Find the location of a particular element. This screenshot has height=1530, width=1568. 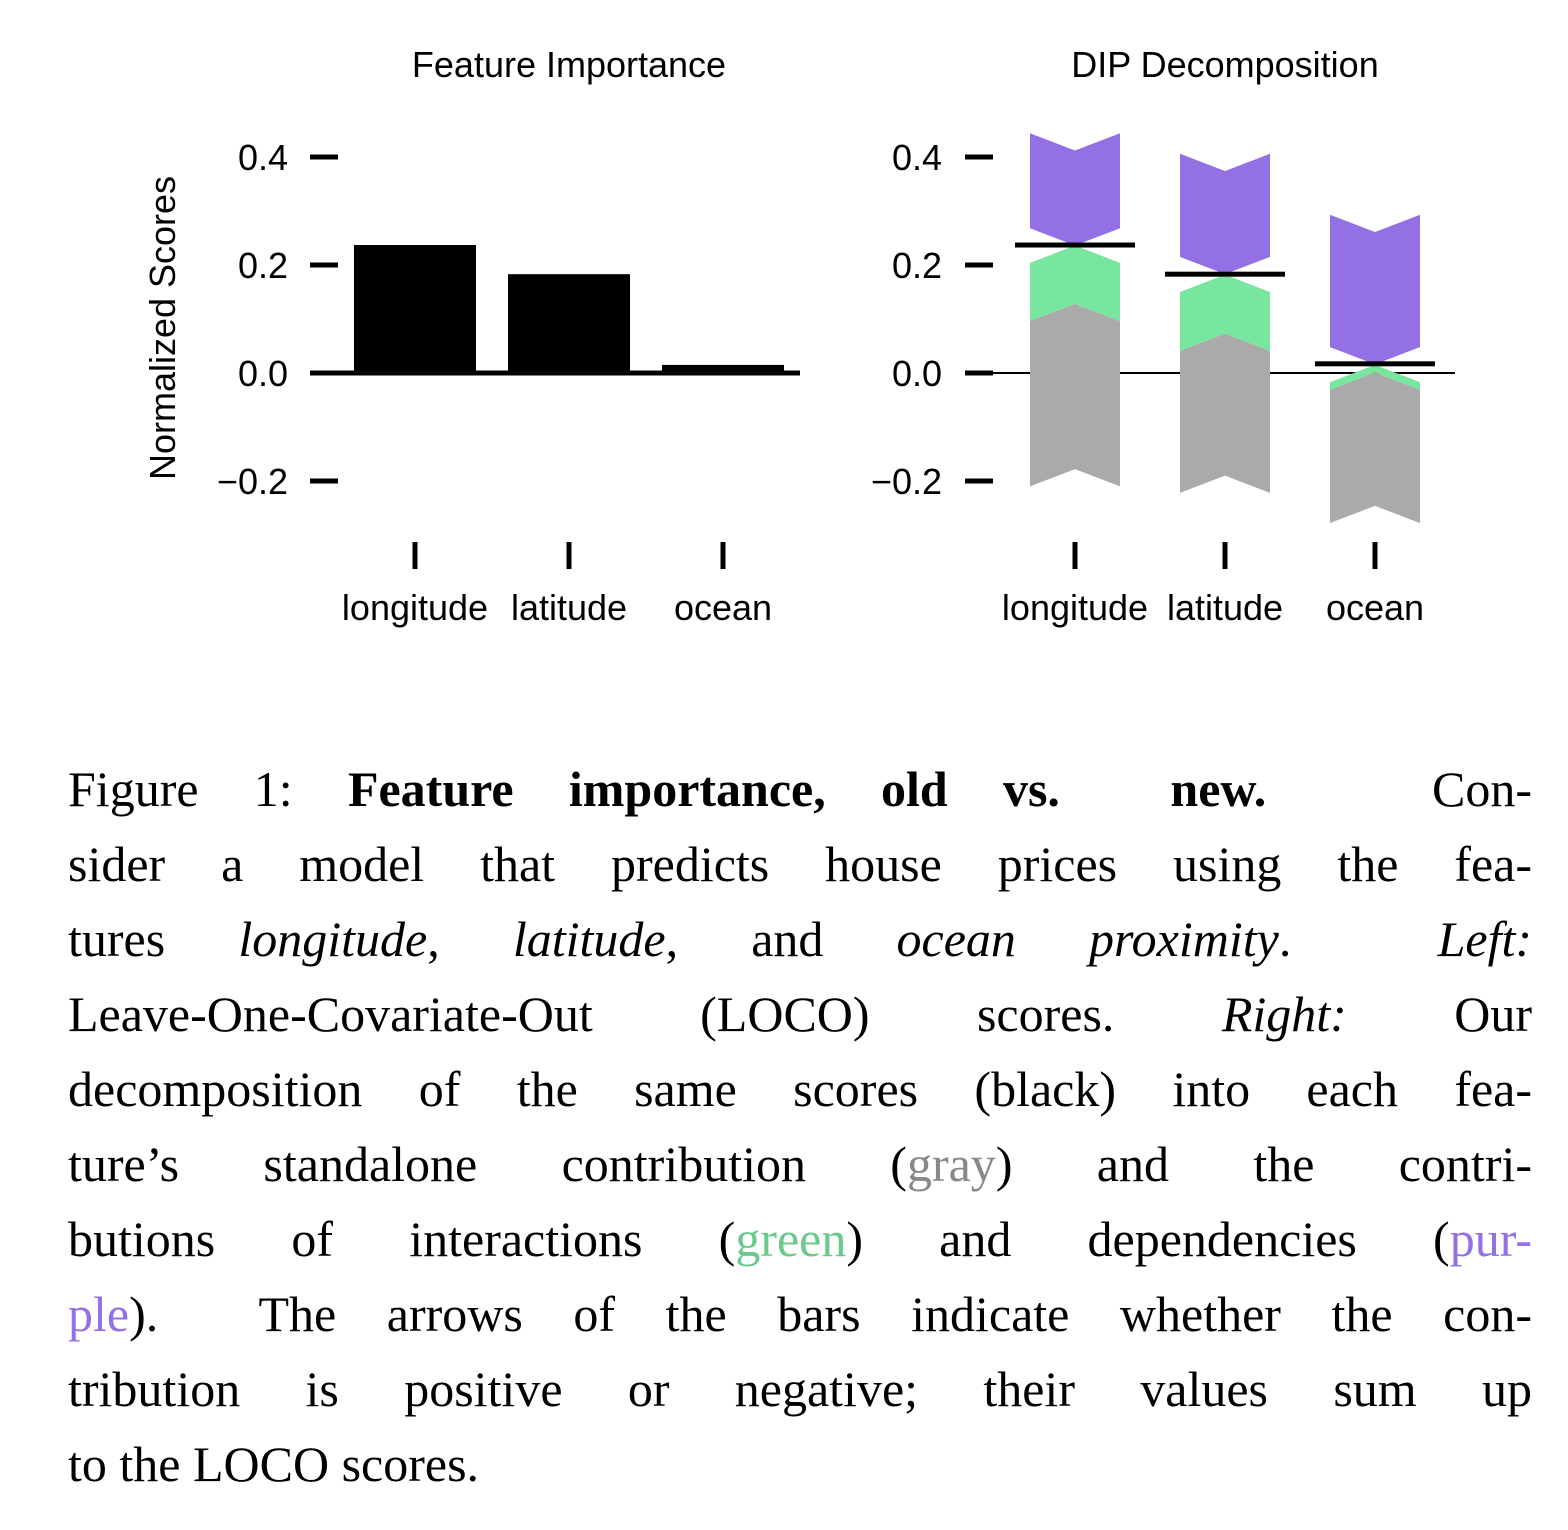

caption-text: butions of interactions ( is located at coordinates (402, 1239).